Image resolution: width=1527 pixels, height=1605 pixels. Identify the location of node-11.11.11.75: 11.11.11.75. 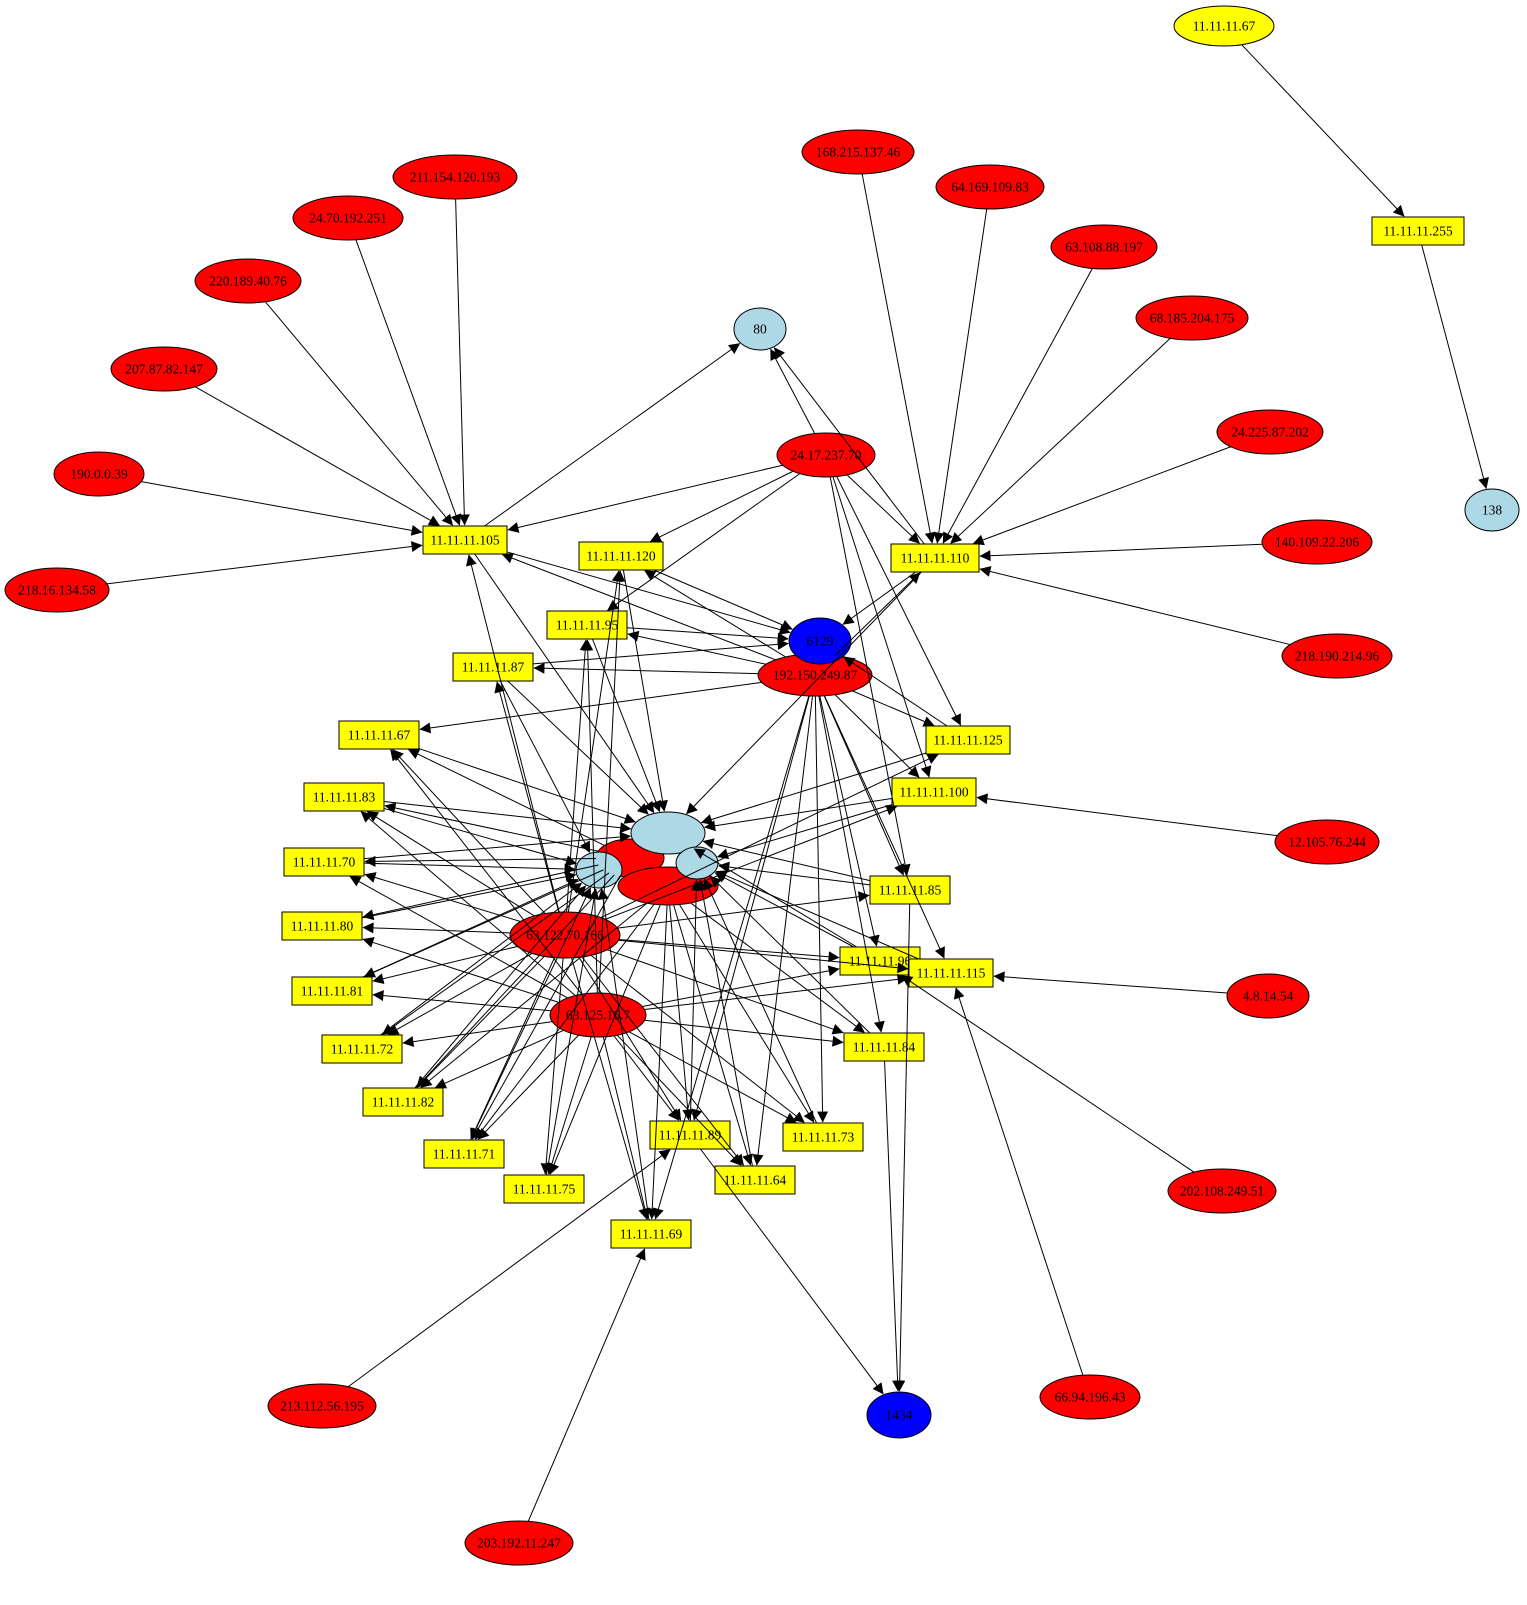
(544, 1189).